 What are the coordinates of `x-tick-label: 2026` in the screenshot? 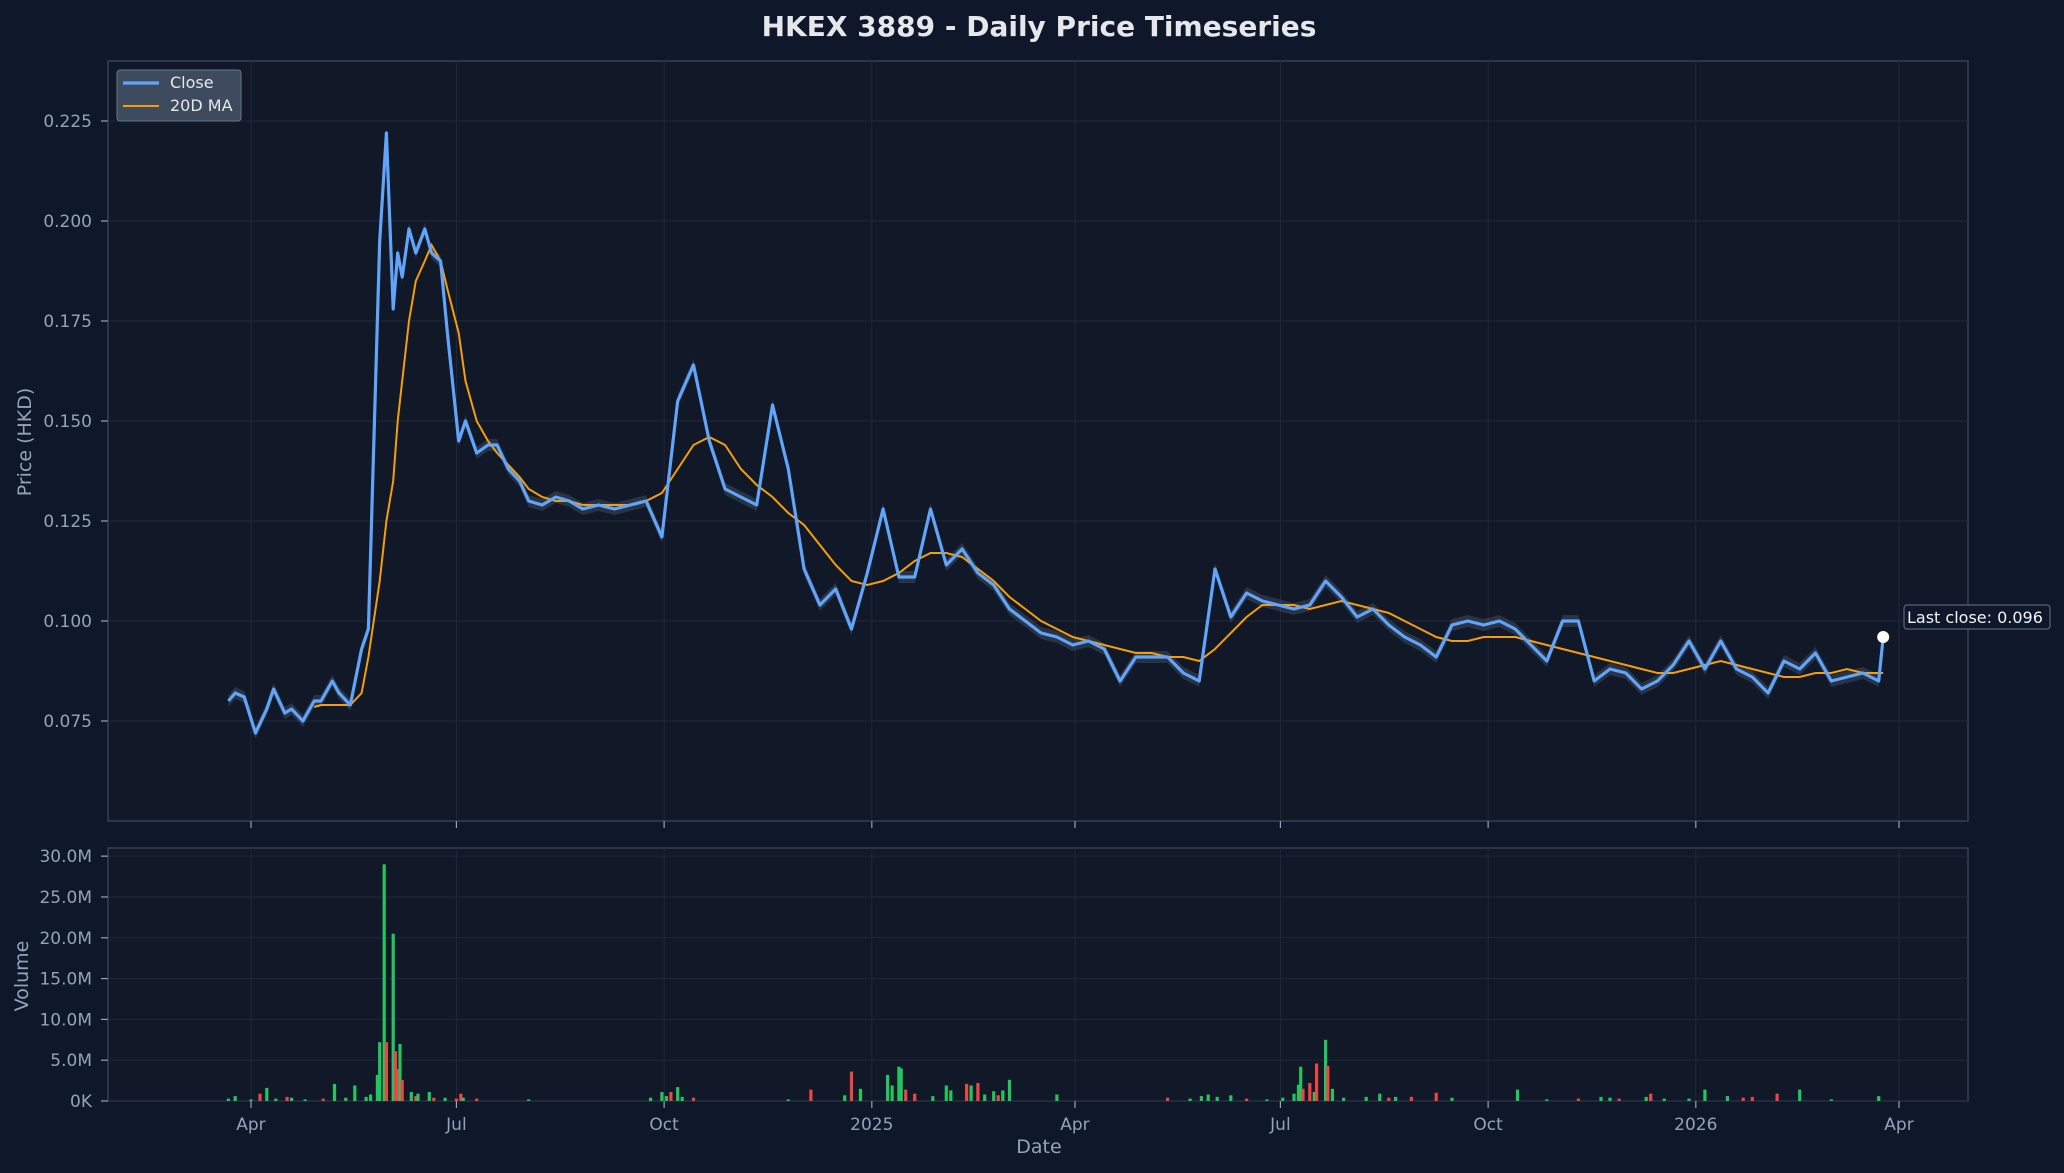 It's located at (1695, 1125).